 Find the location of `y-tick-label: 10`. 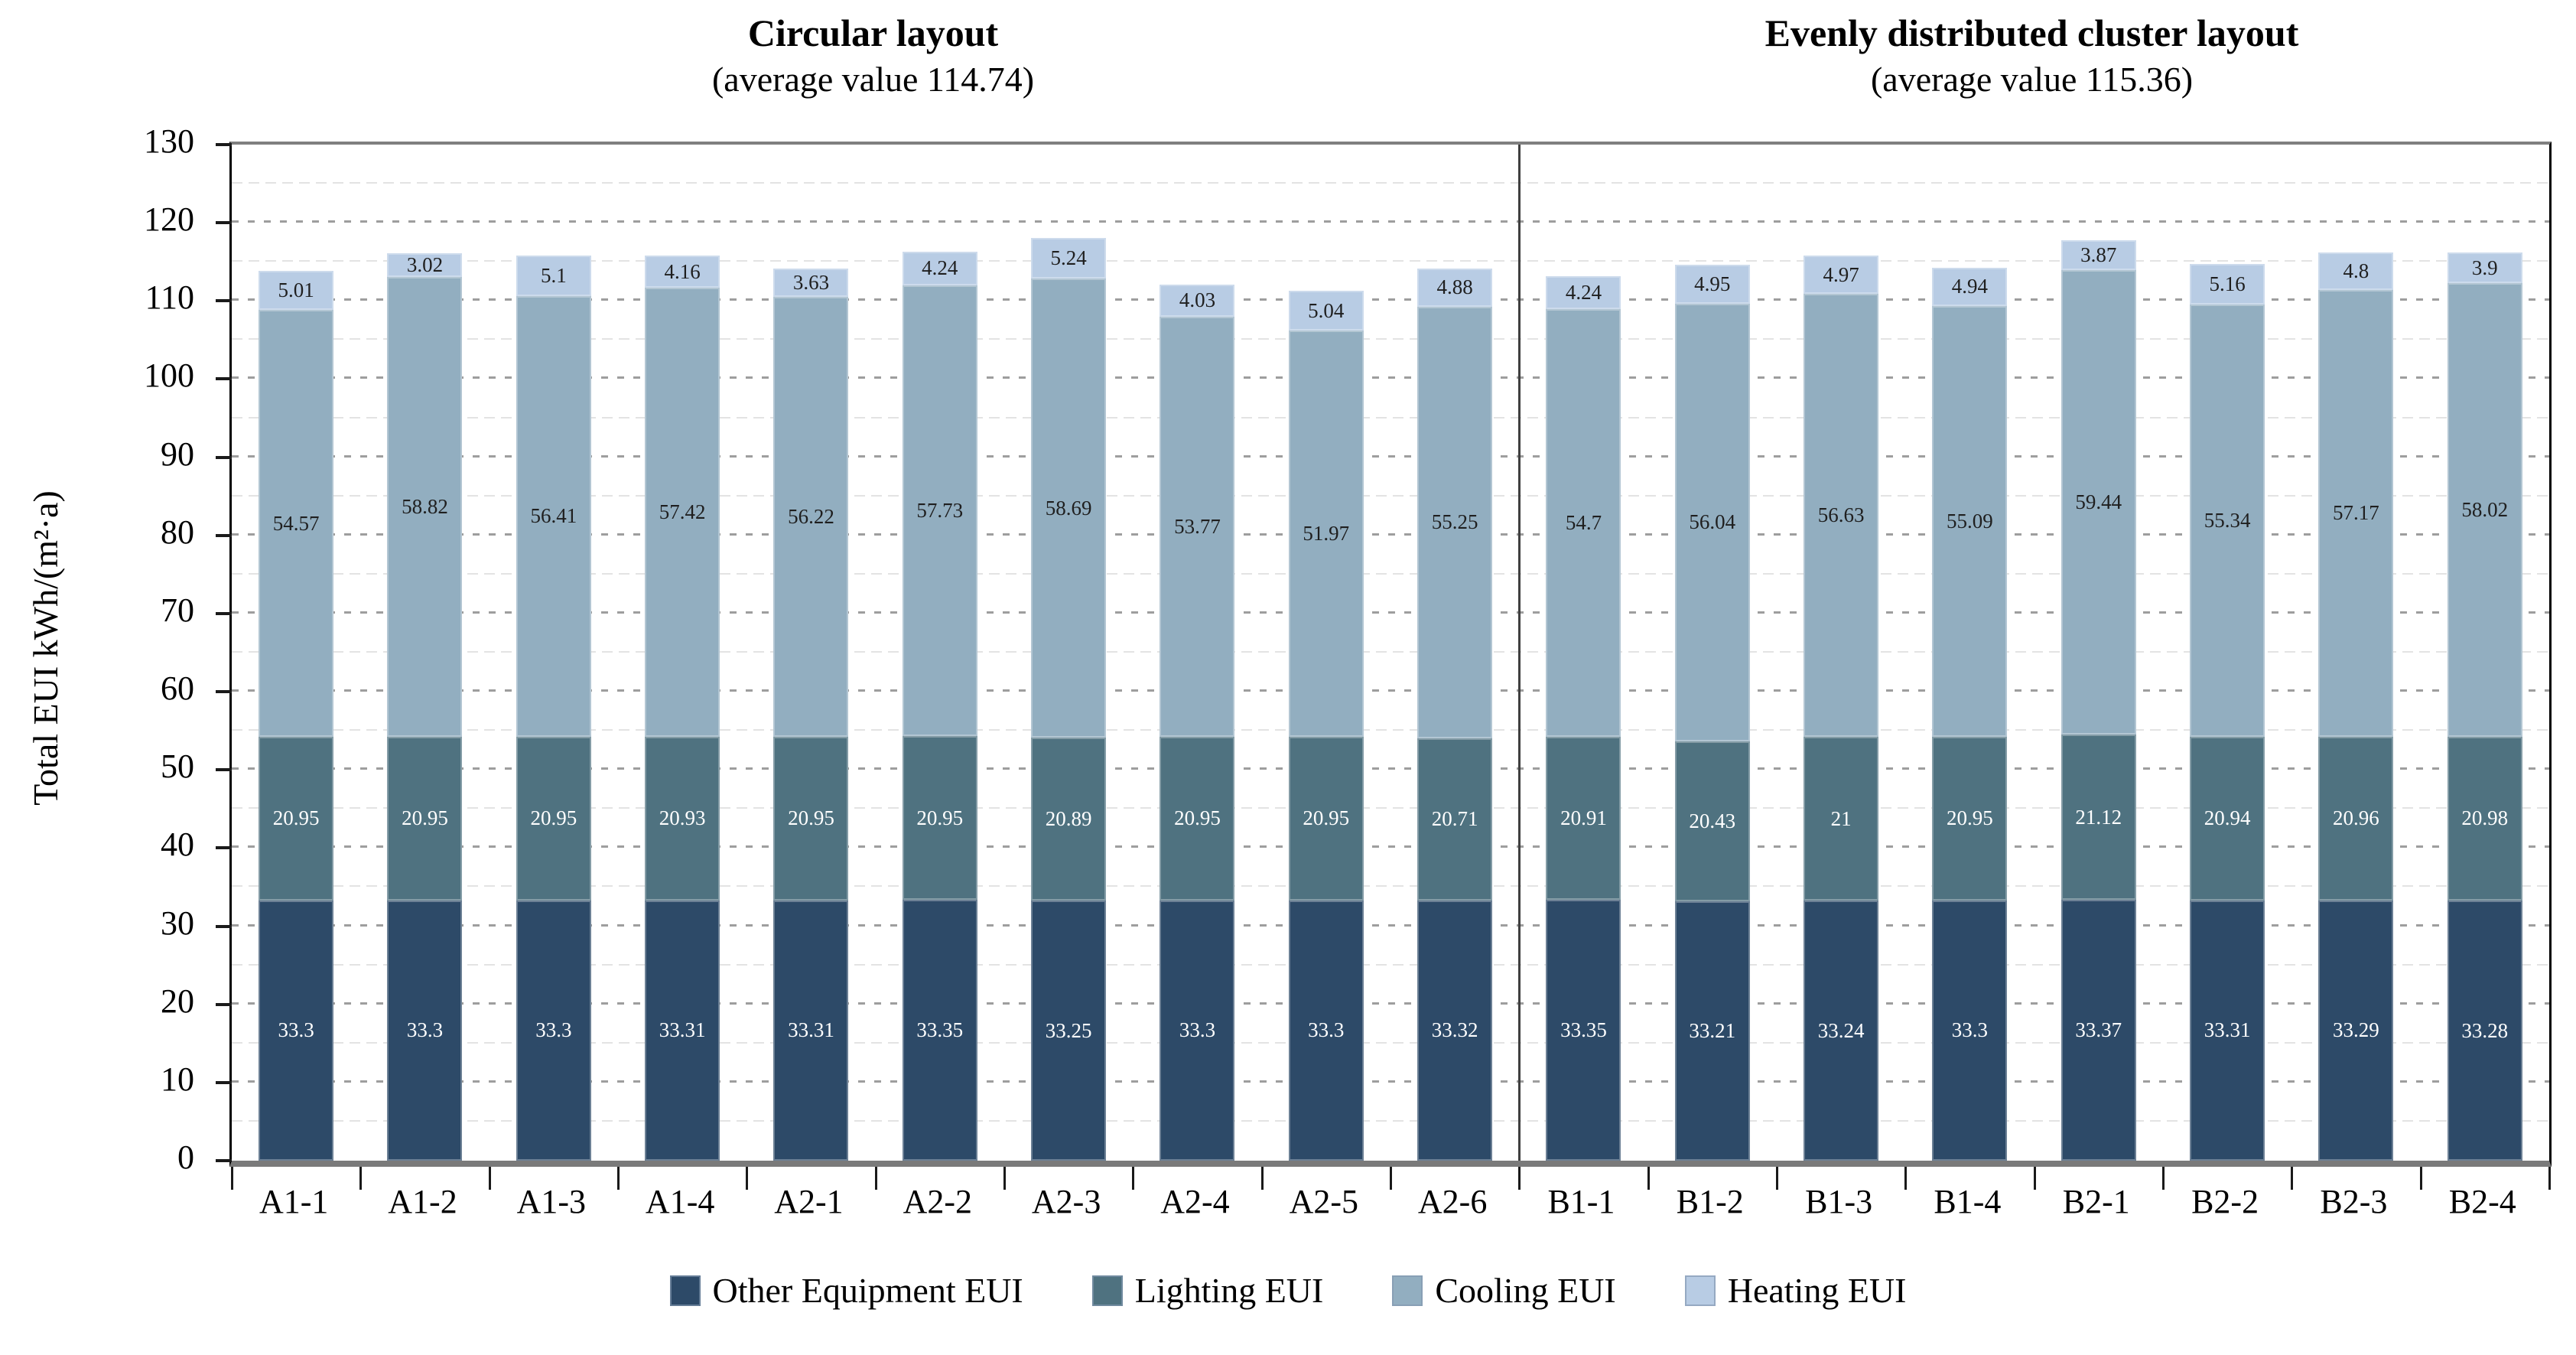

y-tick-label: 10 is located at coordinates (177, 1079).